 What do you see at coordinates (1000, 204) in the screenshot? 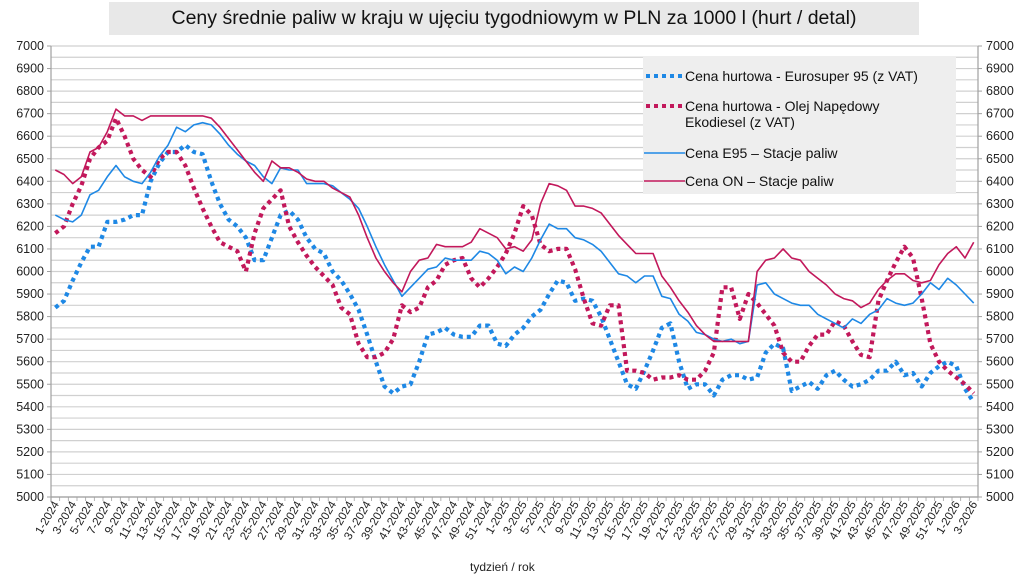
I see `y-tick-label-right: 6300` at bounding box center [1000, 204].